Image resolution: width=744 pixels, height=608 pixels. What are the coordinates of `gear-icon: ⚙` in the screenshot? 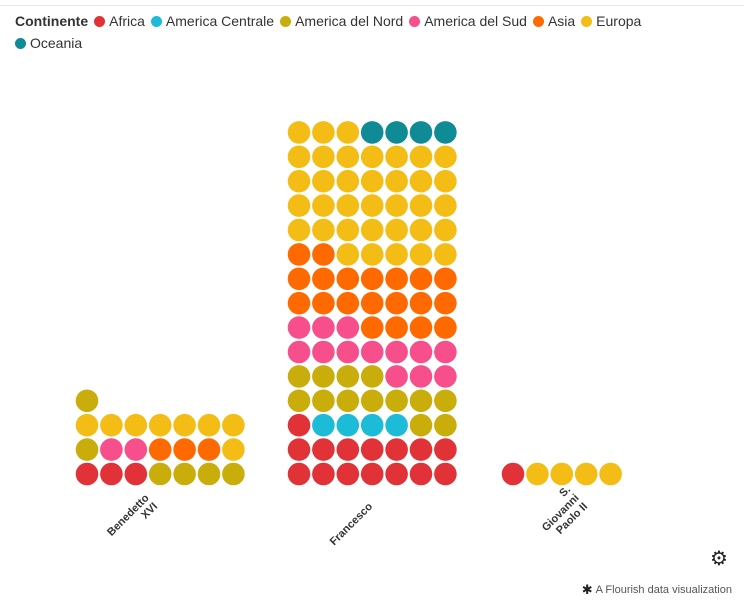 It's located at (719, 559).